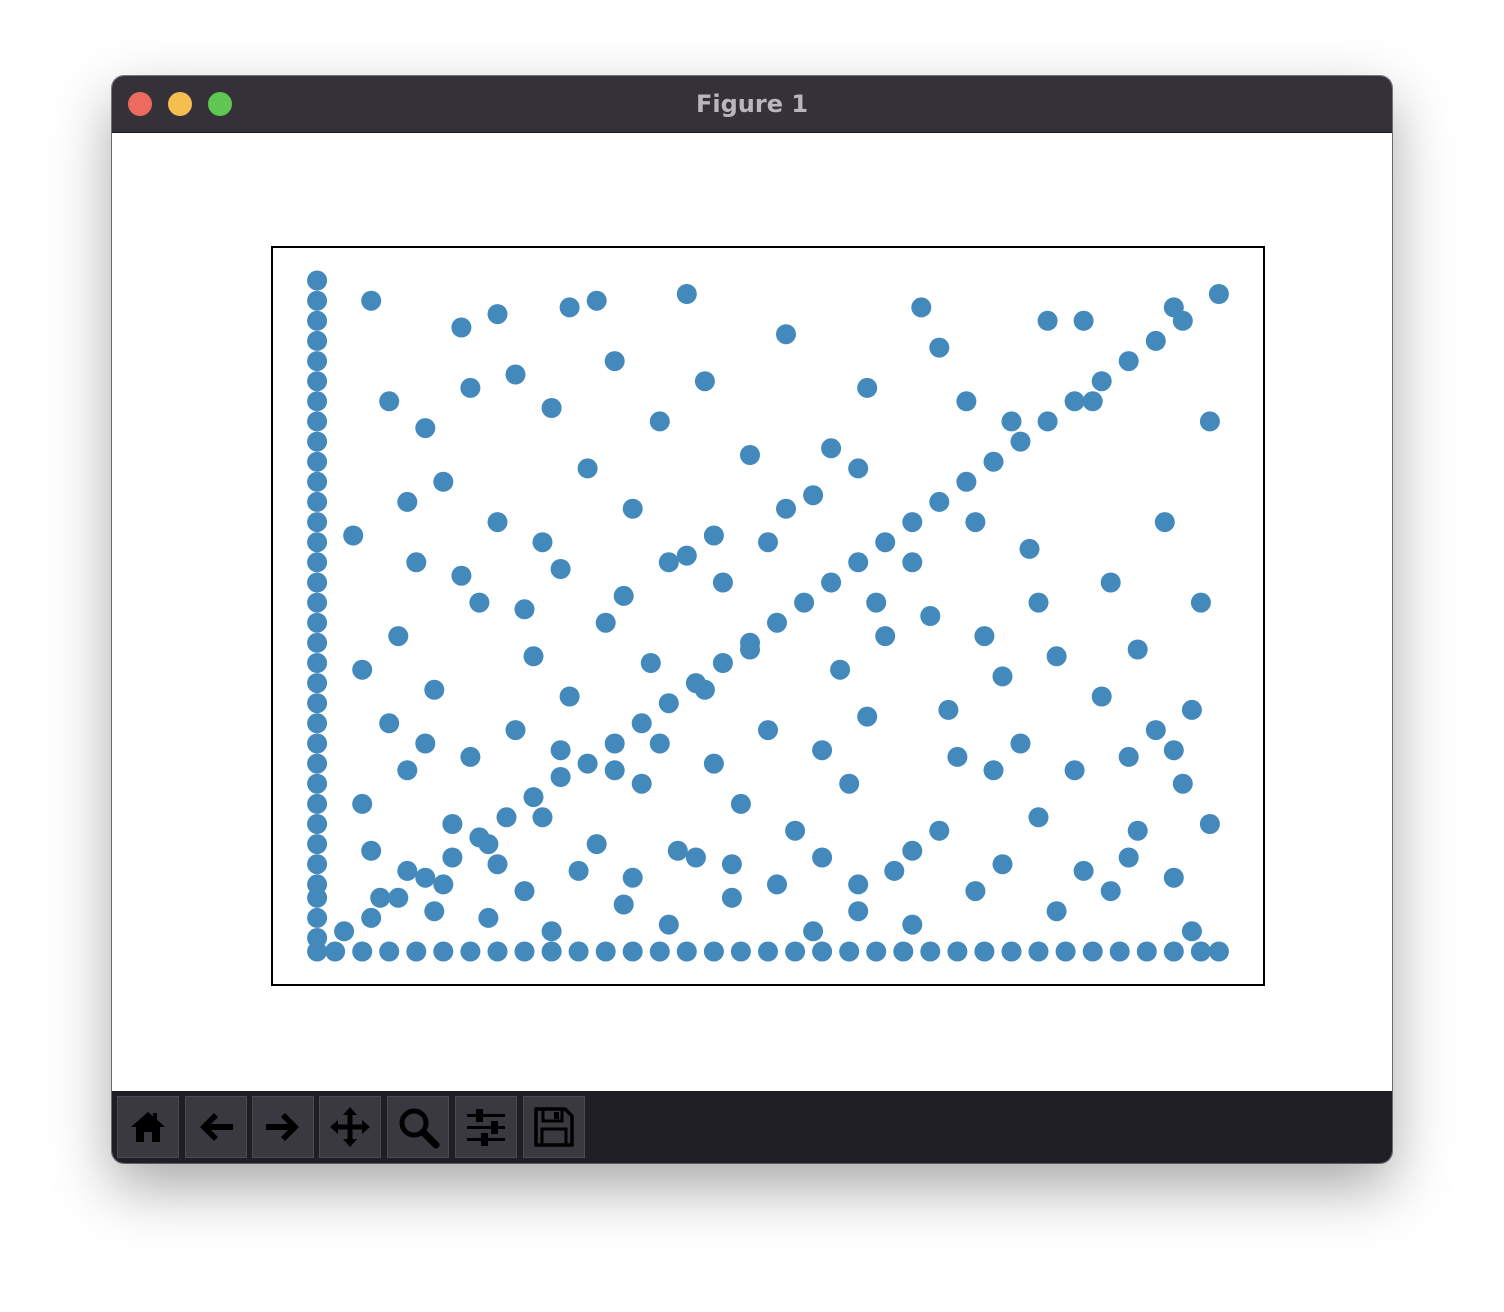 The height and width of the screenshot is (1312, 1504). What do you see at coordinates (418, 1127) in the screenshot?
I see `zoom-button` at bounding box center [418, 1127].